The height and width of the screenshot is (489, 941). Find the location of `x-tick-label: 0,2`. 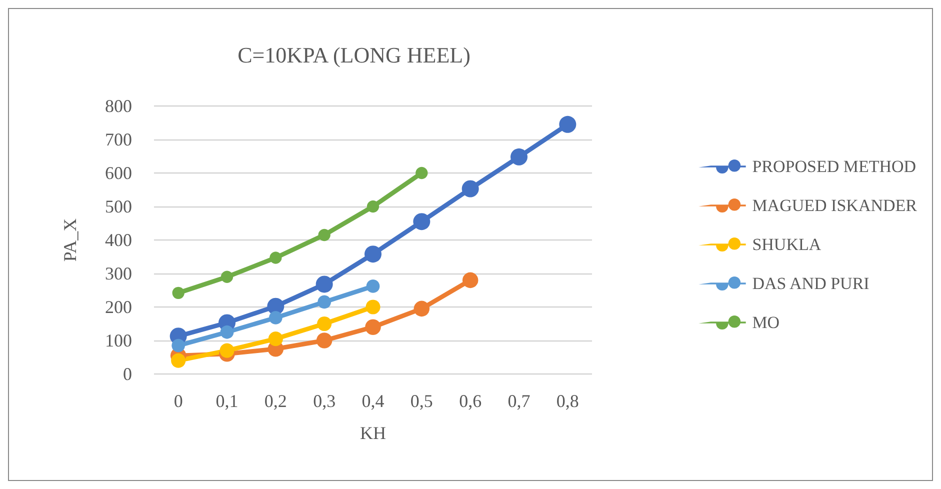

x-tick-label: 0,2 is located at coordinates (275, 401).